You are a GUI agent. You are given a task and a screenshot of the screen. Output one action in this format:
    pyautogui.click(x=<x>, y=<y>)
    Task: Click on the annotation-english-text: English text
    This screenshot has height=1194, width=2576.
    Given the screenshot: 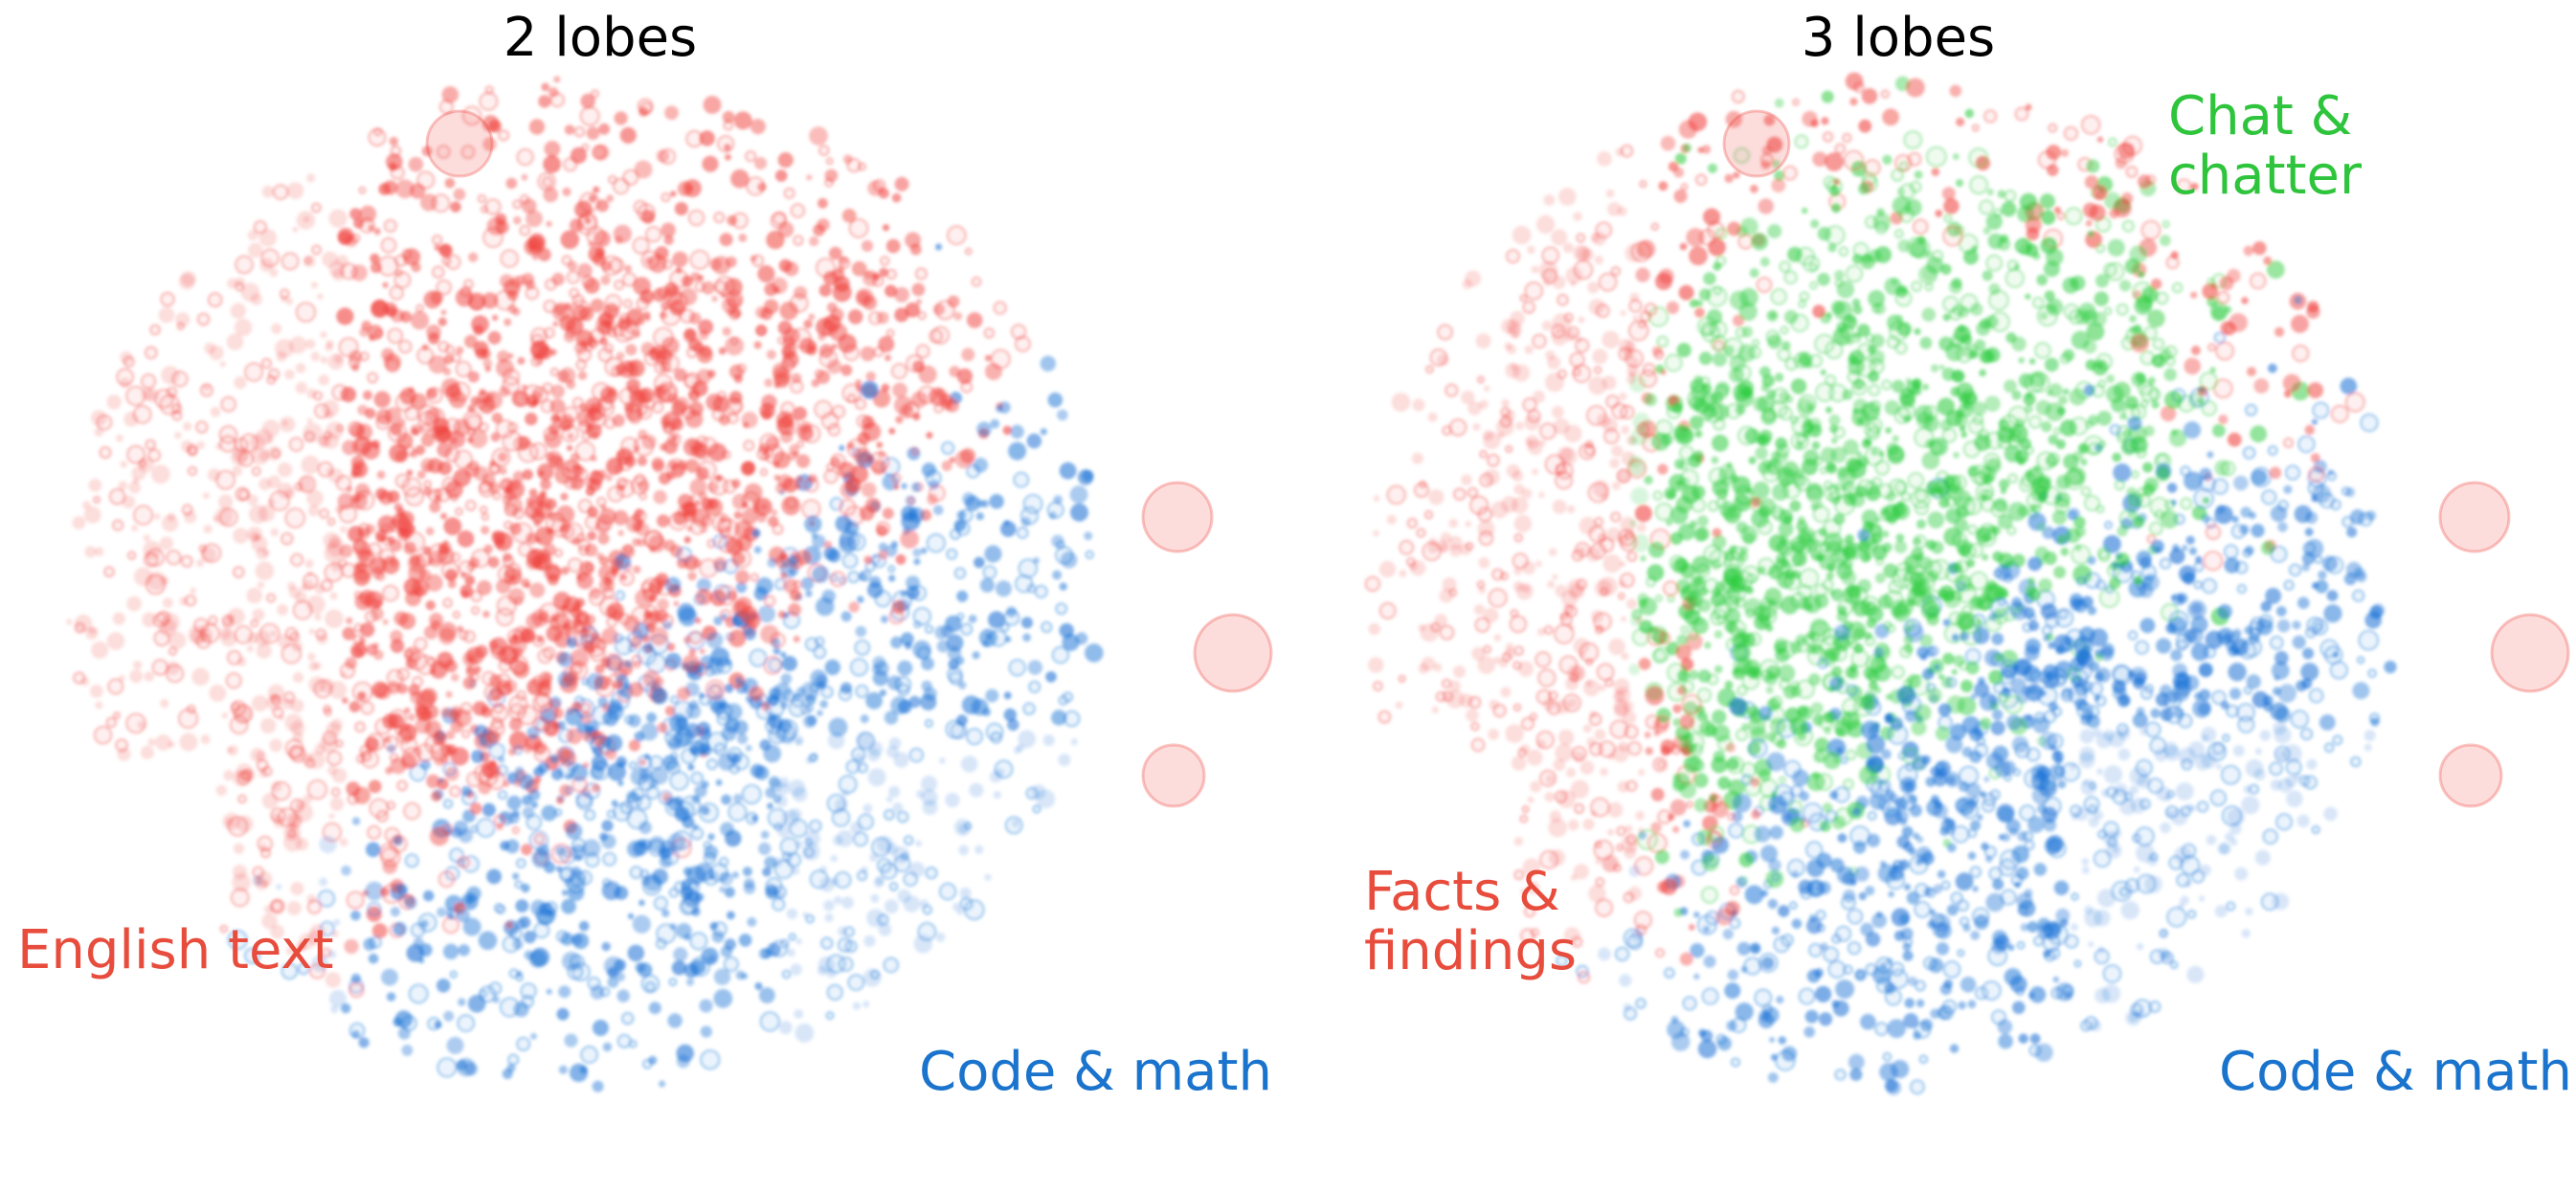 What is the action you would take?
    pyautogui.click(x=176, y=950)
    